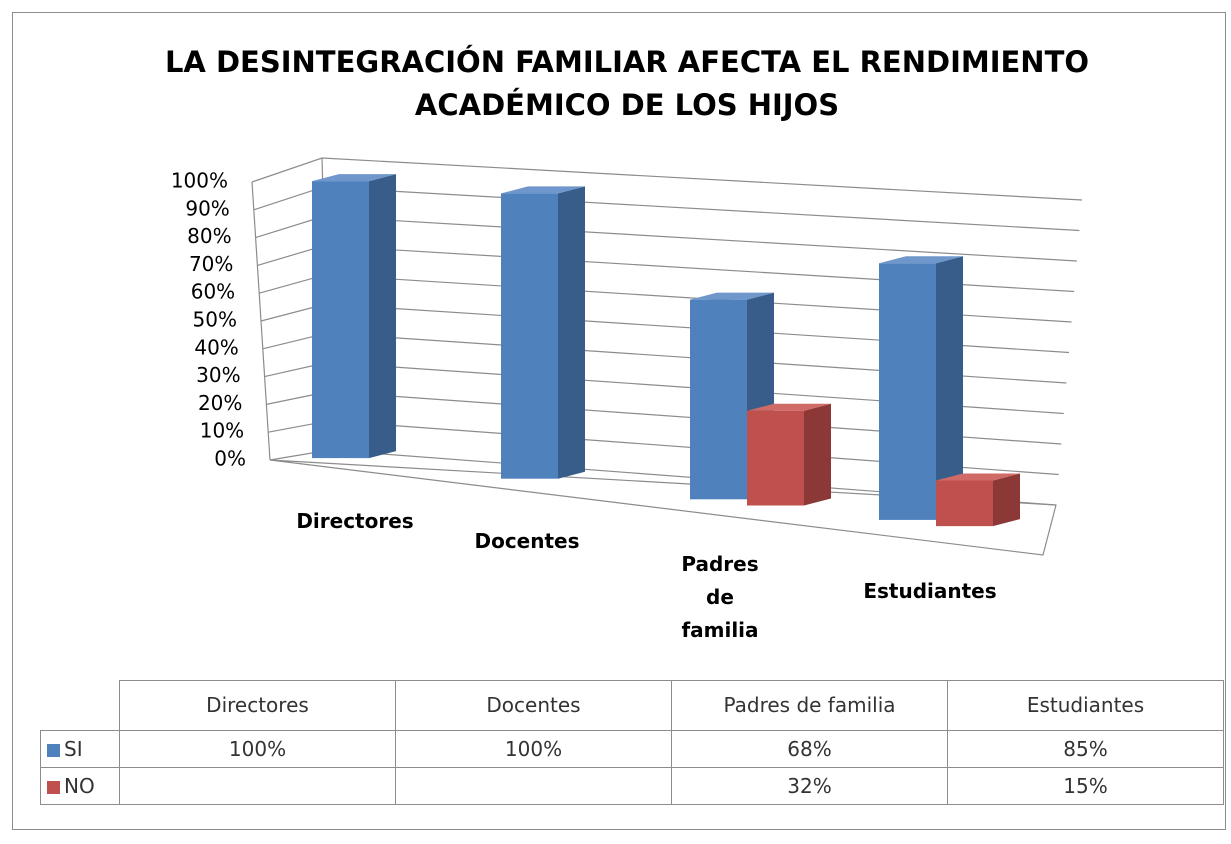 Image resolution: width=1231 pixels, height=844 pixels. I want to click on x-tick-label: Estudiantes, so click(930, 591).